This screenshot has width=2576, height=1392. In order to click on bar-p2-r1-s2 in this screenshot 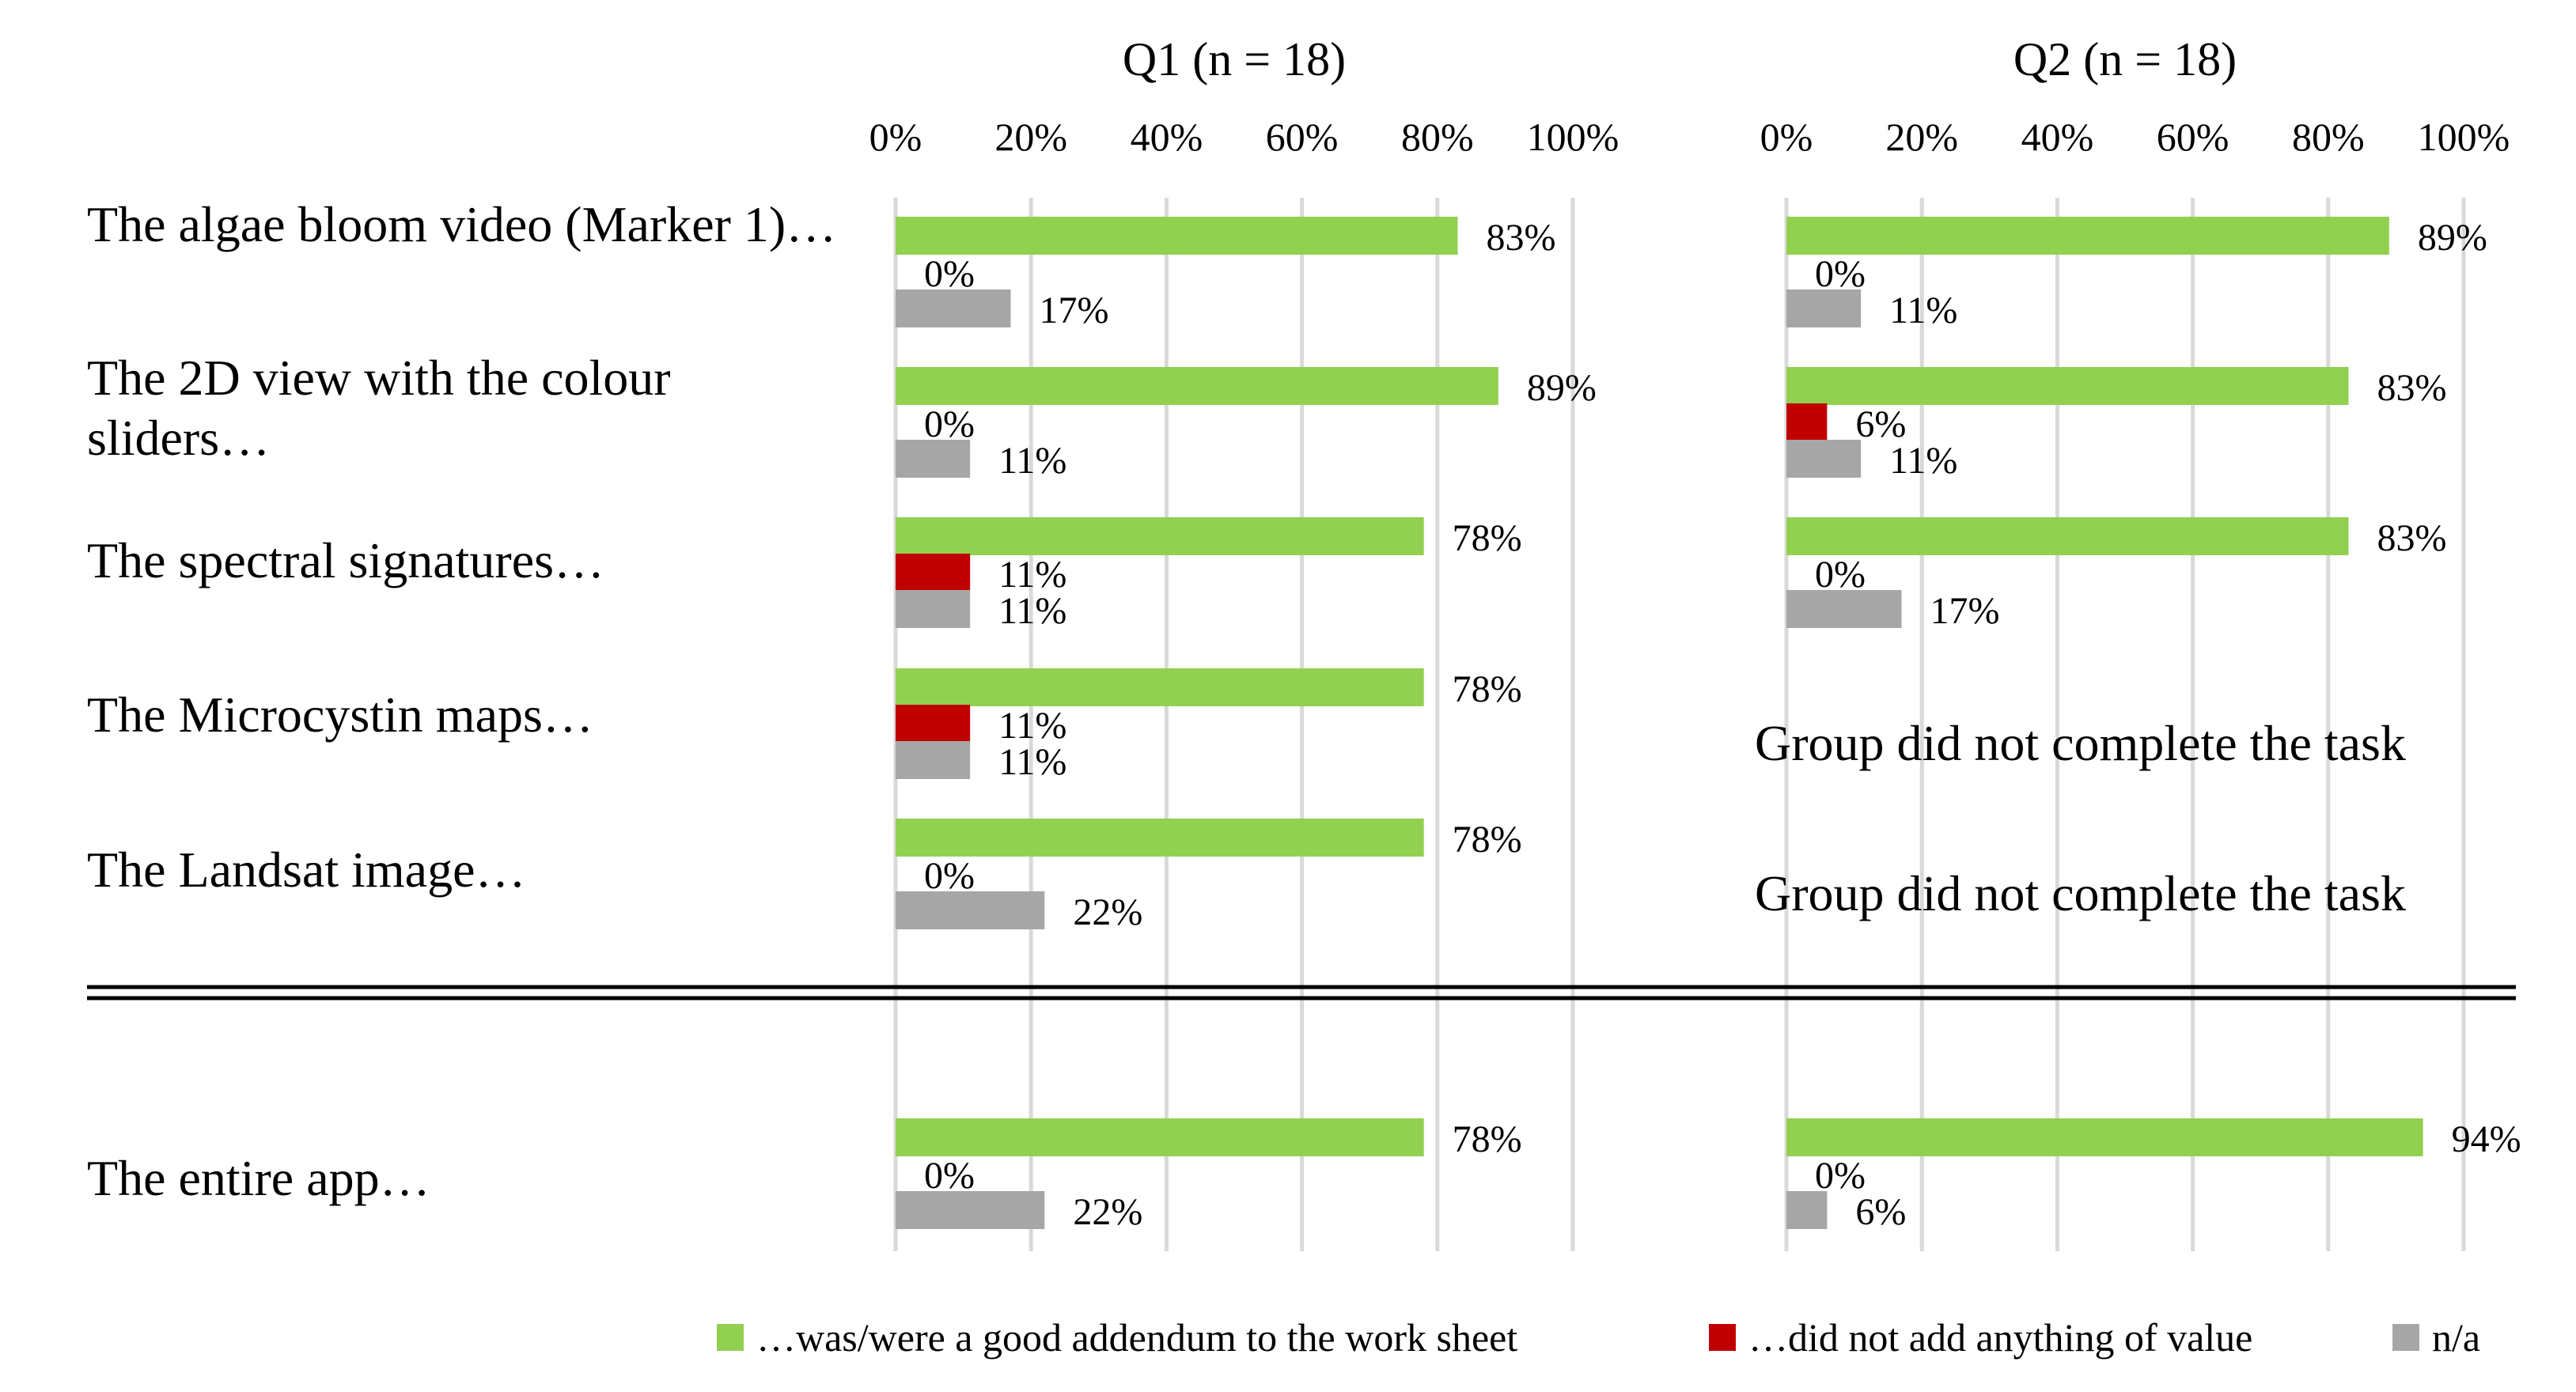, I will do `click(1824, 459)`.